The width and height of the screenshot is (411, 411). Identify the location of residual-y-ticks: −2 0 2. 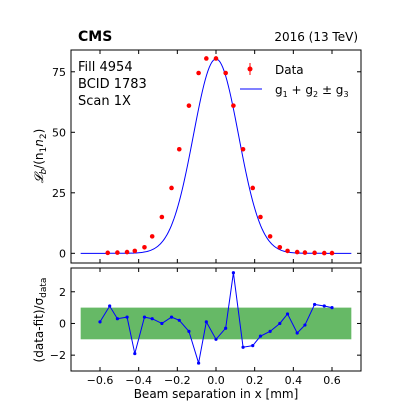
(205, 324).